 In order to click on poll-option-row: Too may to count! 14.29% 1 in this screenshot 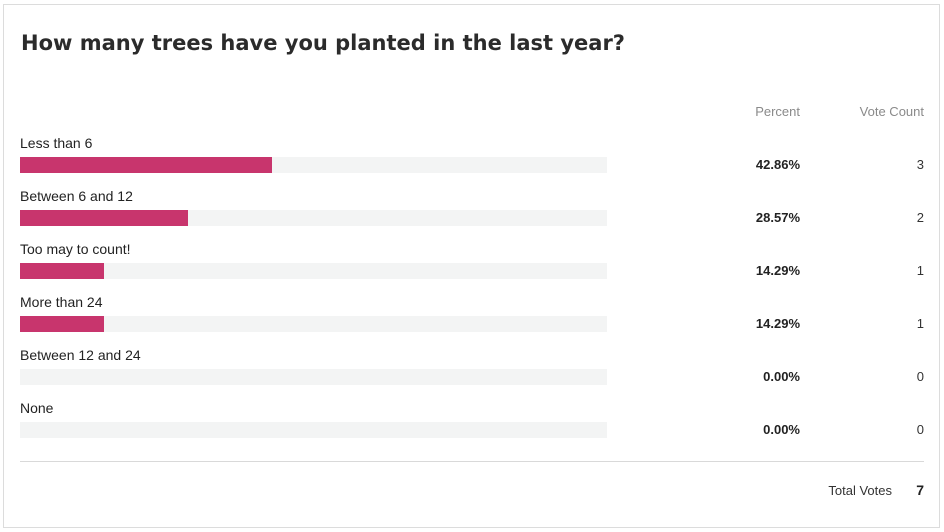, I will do `click(471, 266)`.